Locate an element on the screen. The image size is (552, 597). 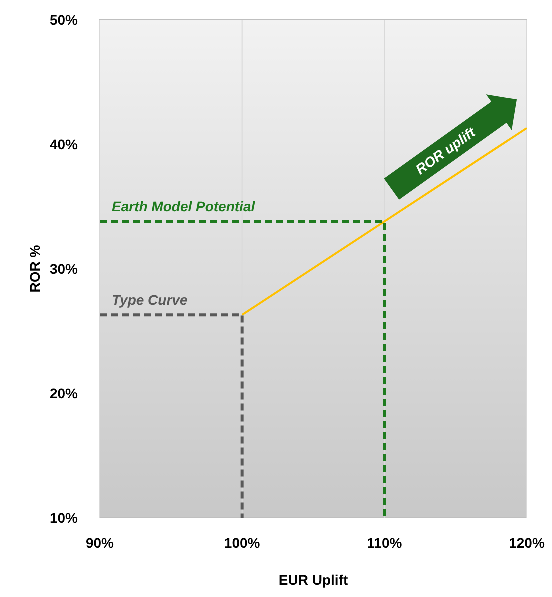
y-tick-label: 20% is located at coordinates (64, 394).